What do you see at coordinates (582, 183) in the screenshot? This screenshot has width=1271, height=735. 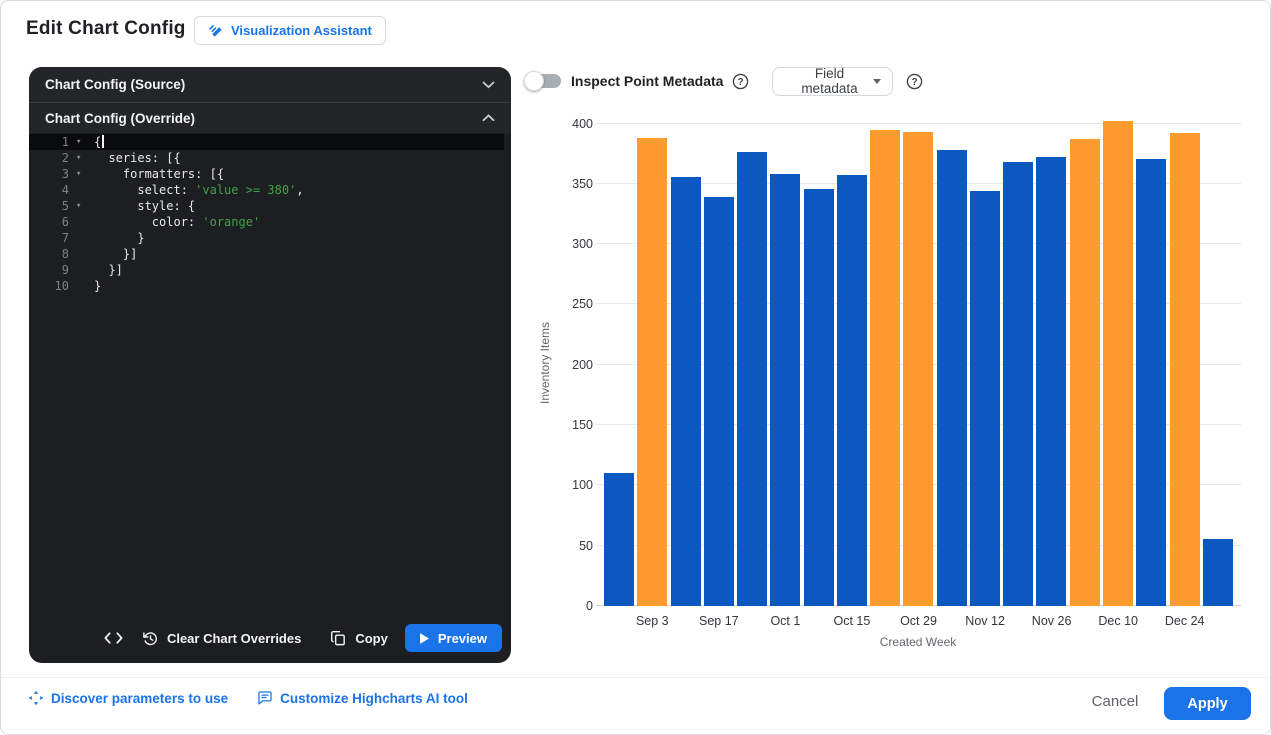 I see `y-tick-label: 350` at bounding box center [582, 183].